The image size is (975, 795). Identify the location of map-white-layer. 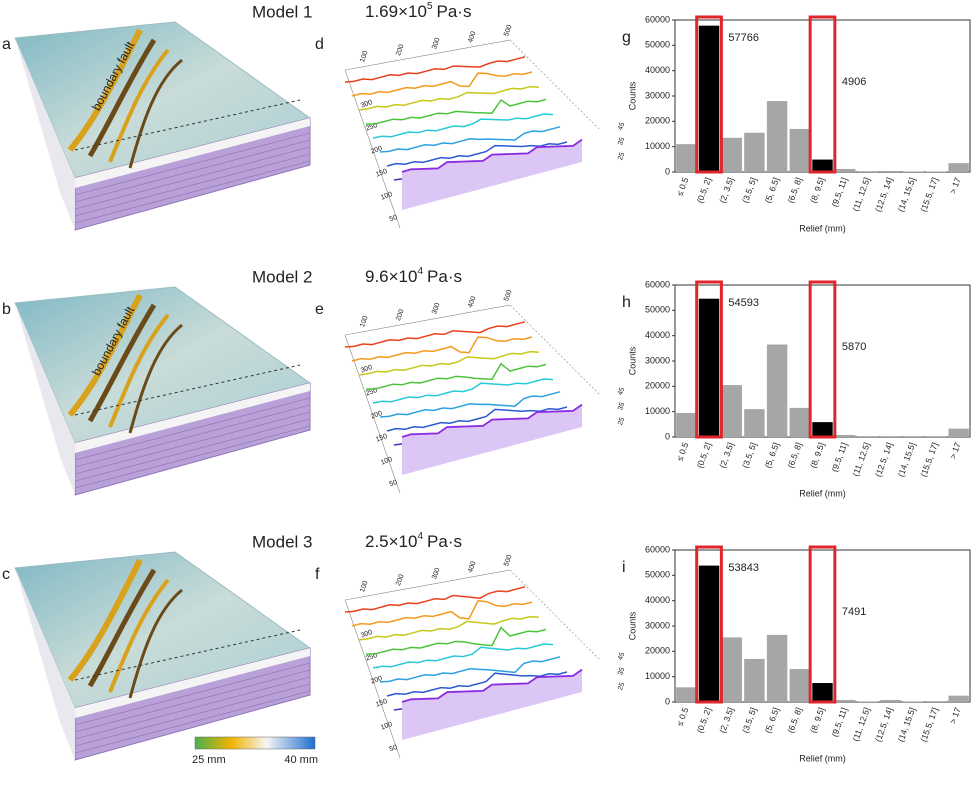
(192, 683).